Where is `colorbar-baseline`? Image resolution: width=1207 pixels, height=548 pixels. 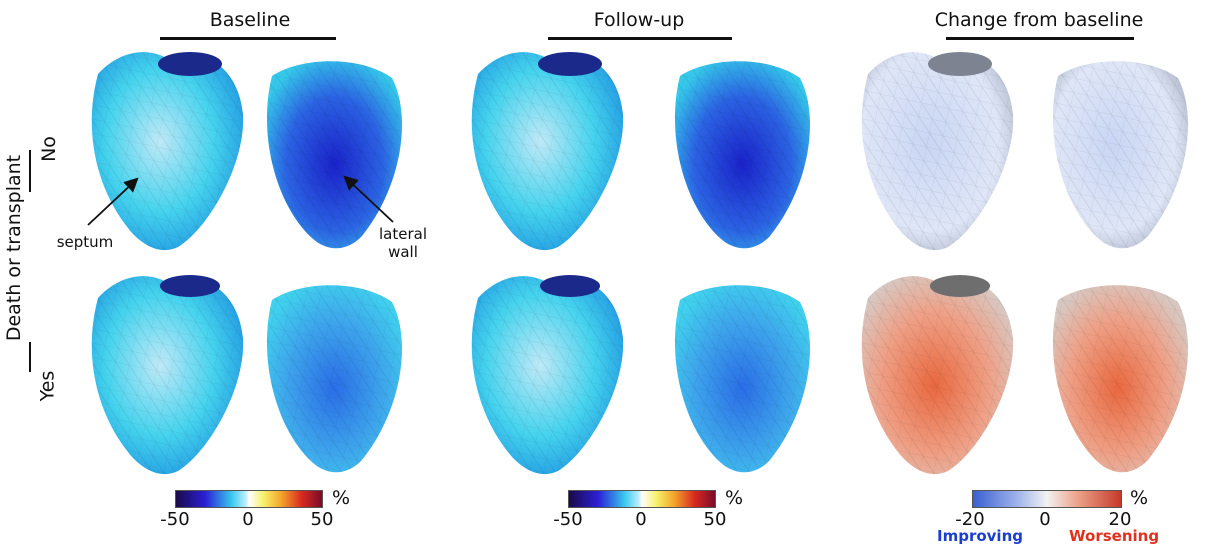 colorbar-baseline is located at coordinates (249, 499).